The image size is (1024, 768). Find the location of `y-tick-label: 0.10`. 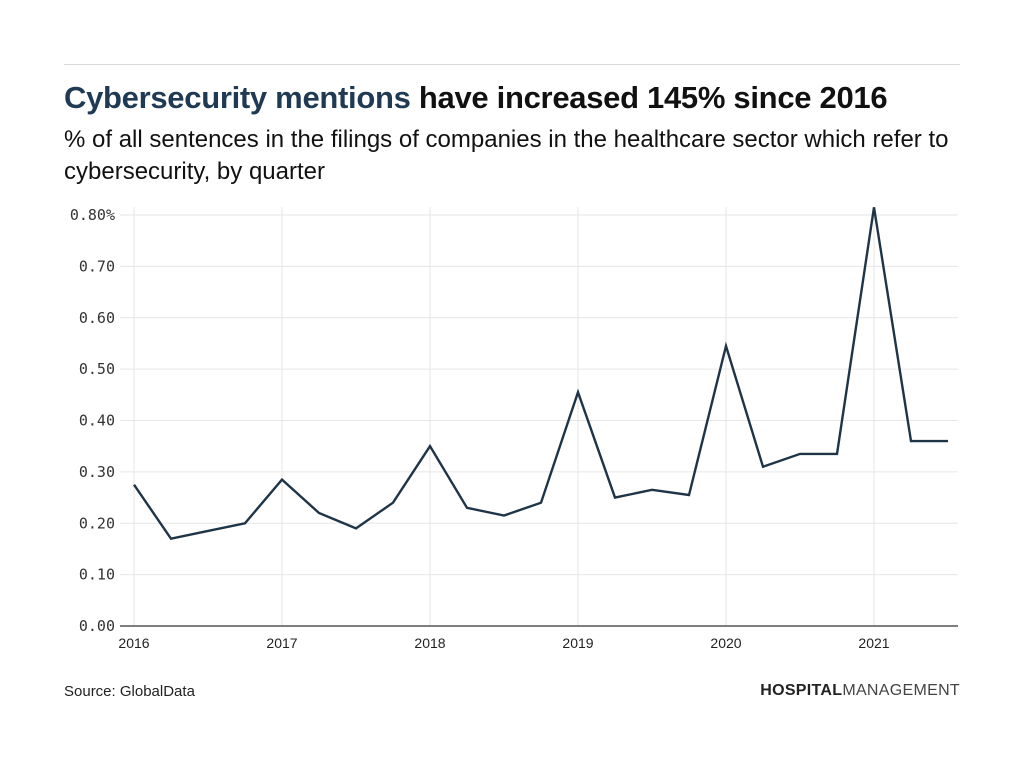

y-tick-label: 0.10 is located at coordinates (97, 575).